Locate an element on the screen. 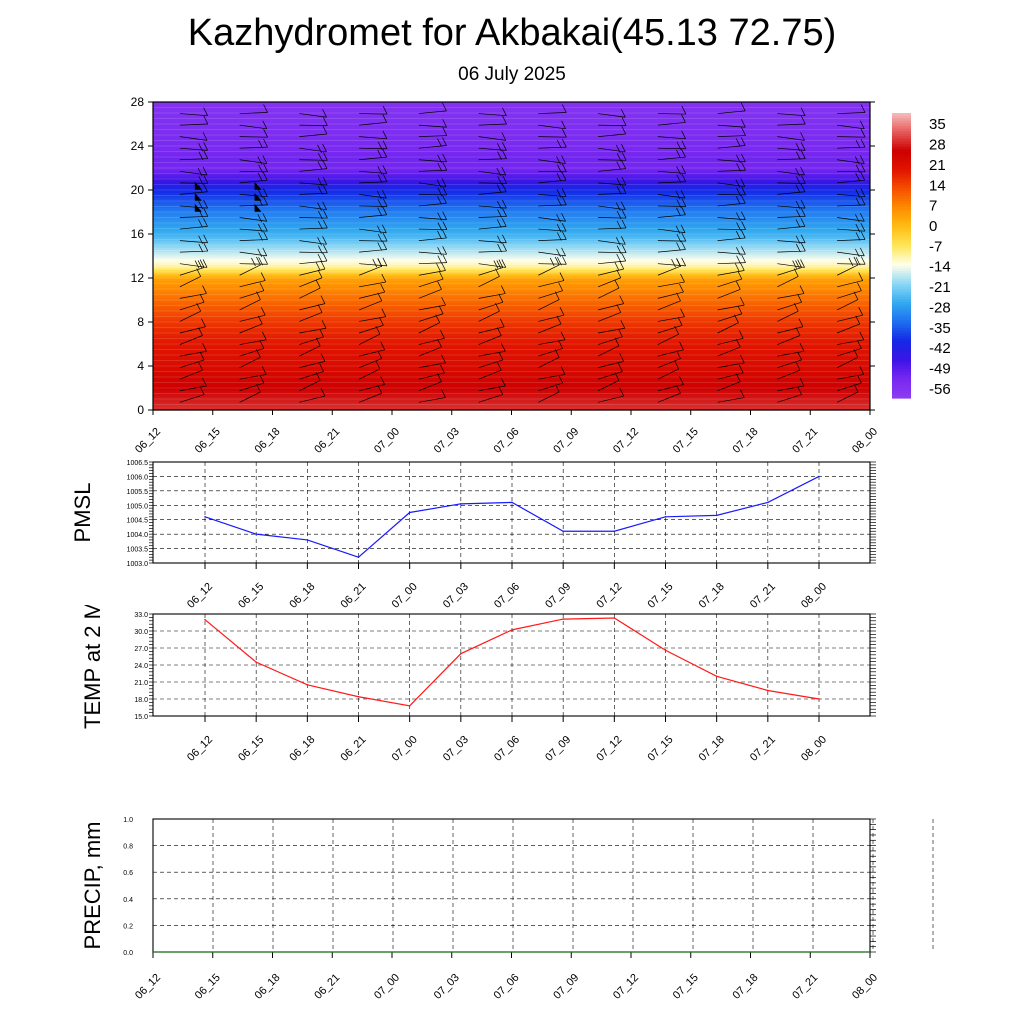  x-tick-label: 07_15 is located at coordinates (661, 749).